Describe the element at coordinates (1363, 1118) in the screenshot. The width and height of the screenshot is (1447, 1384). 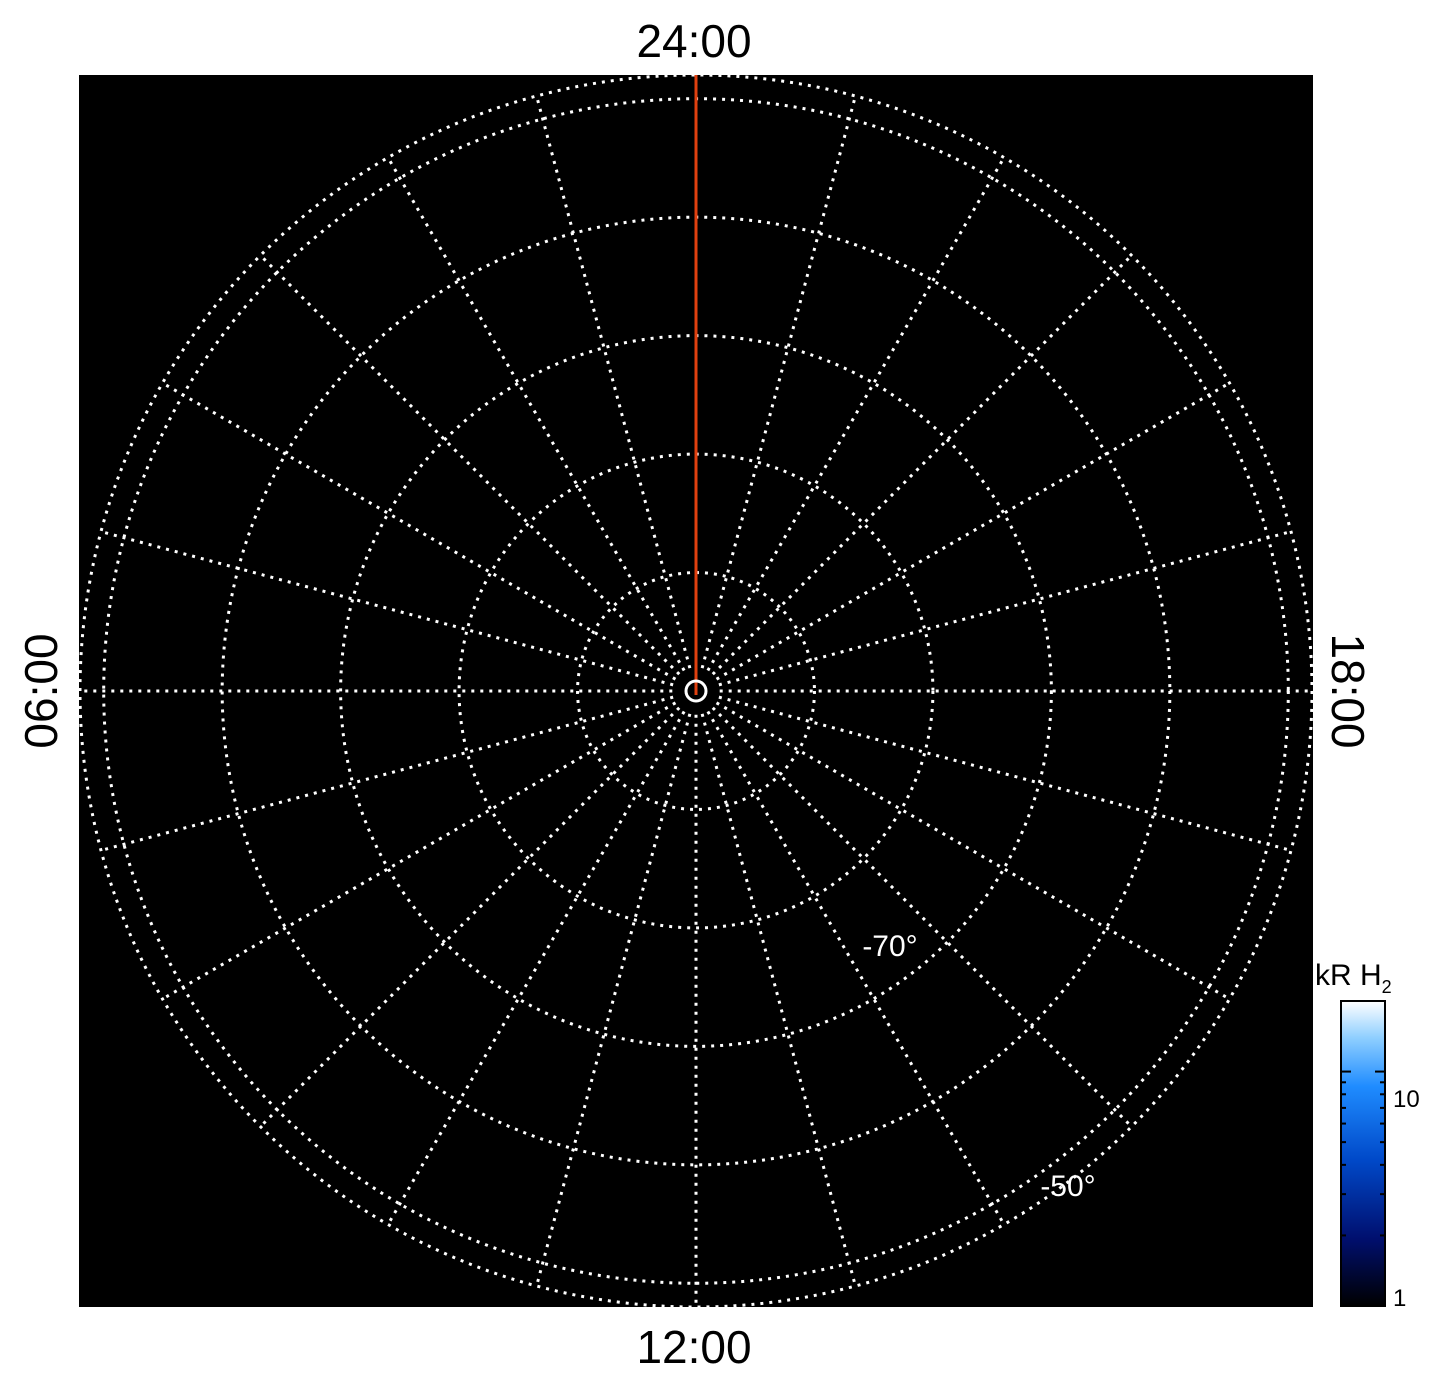
I see `colorbar-ticks` at that location.